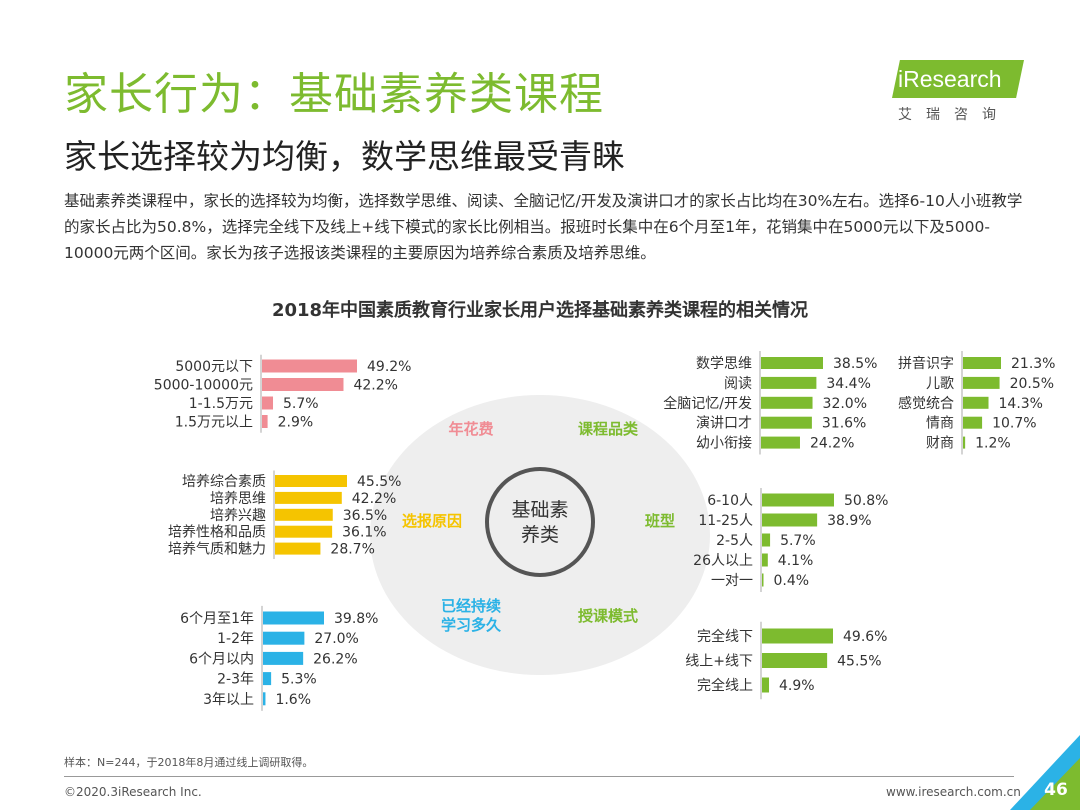 This screenshot has height=810, width=1080. I want to click on value-label-category1-3: 31.6%, so click(844, 424).